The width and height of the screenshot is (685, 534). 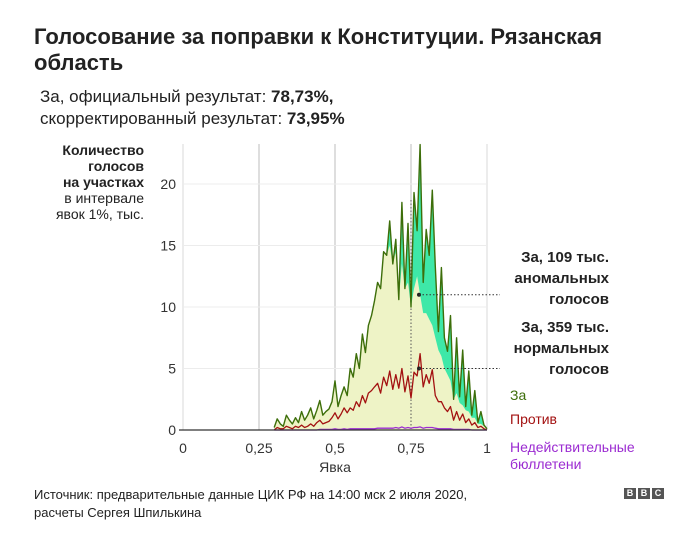 I want to click on official-result-value: 78,73%,, so click(x=302, y=96).